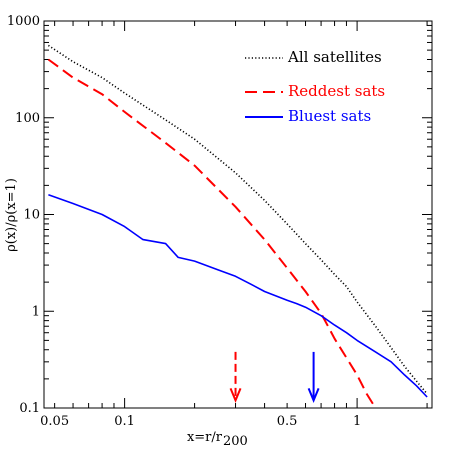 This screenshot has width=458, height=458. Describe the element at coordinates (287, 421) in the screenshot. I see `x-tick-label: 0.5` at that location.